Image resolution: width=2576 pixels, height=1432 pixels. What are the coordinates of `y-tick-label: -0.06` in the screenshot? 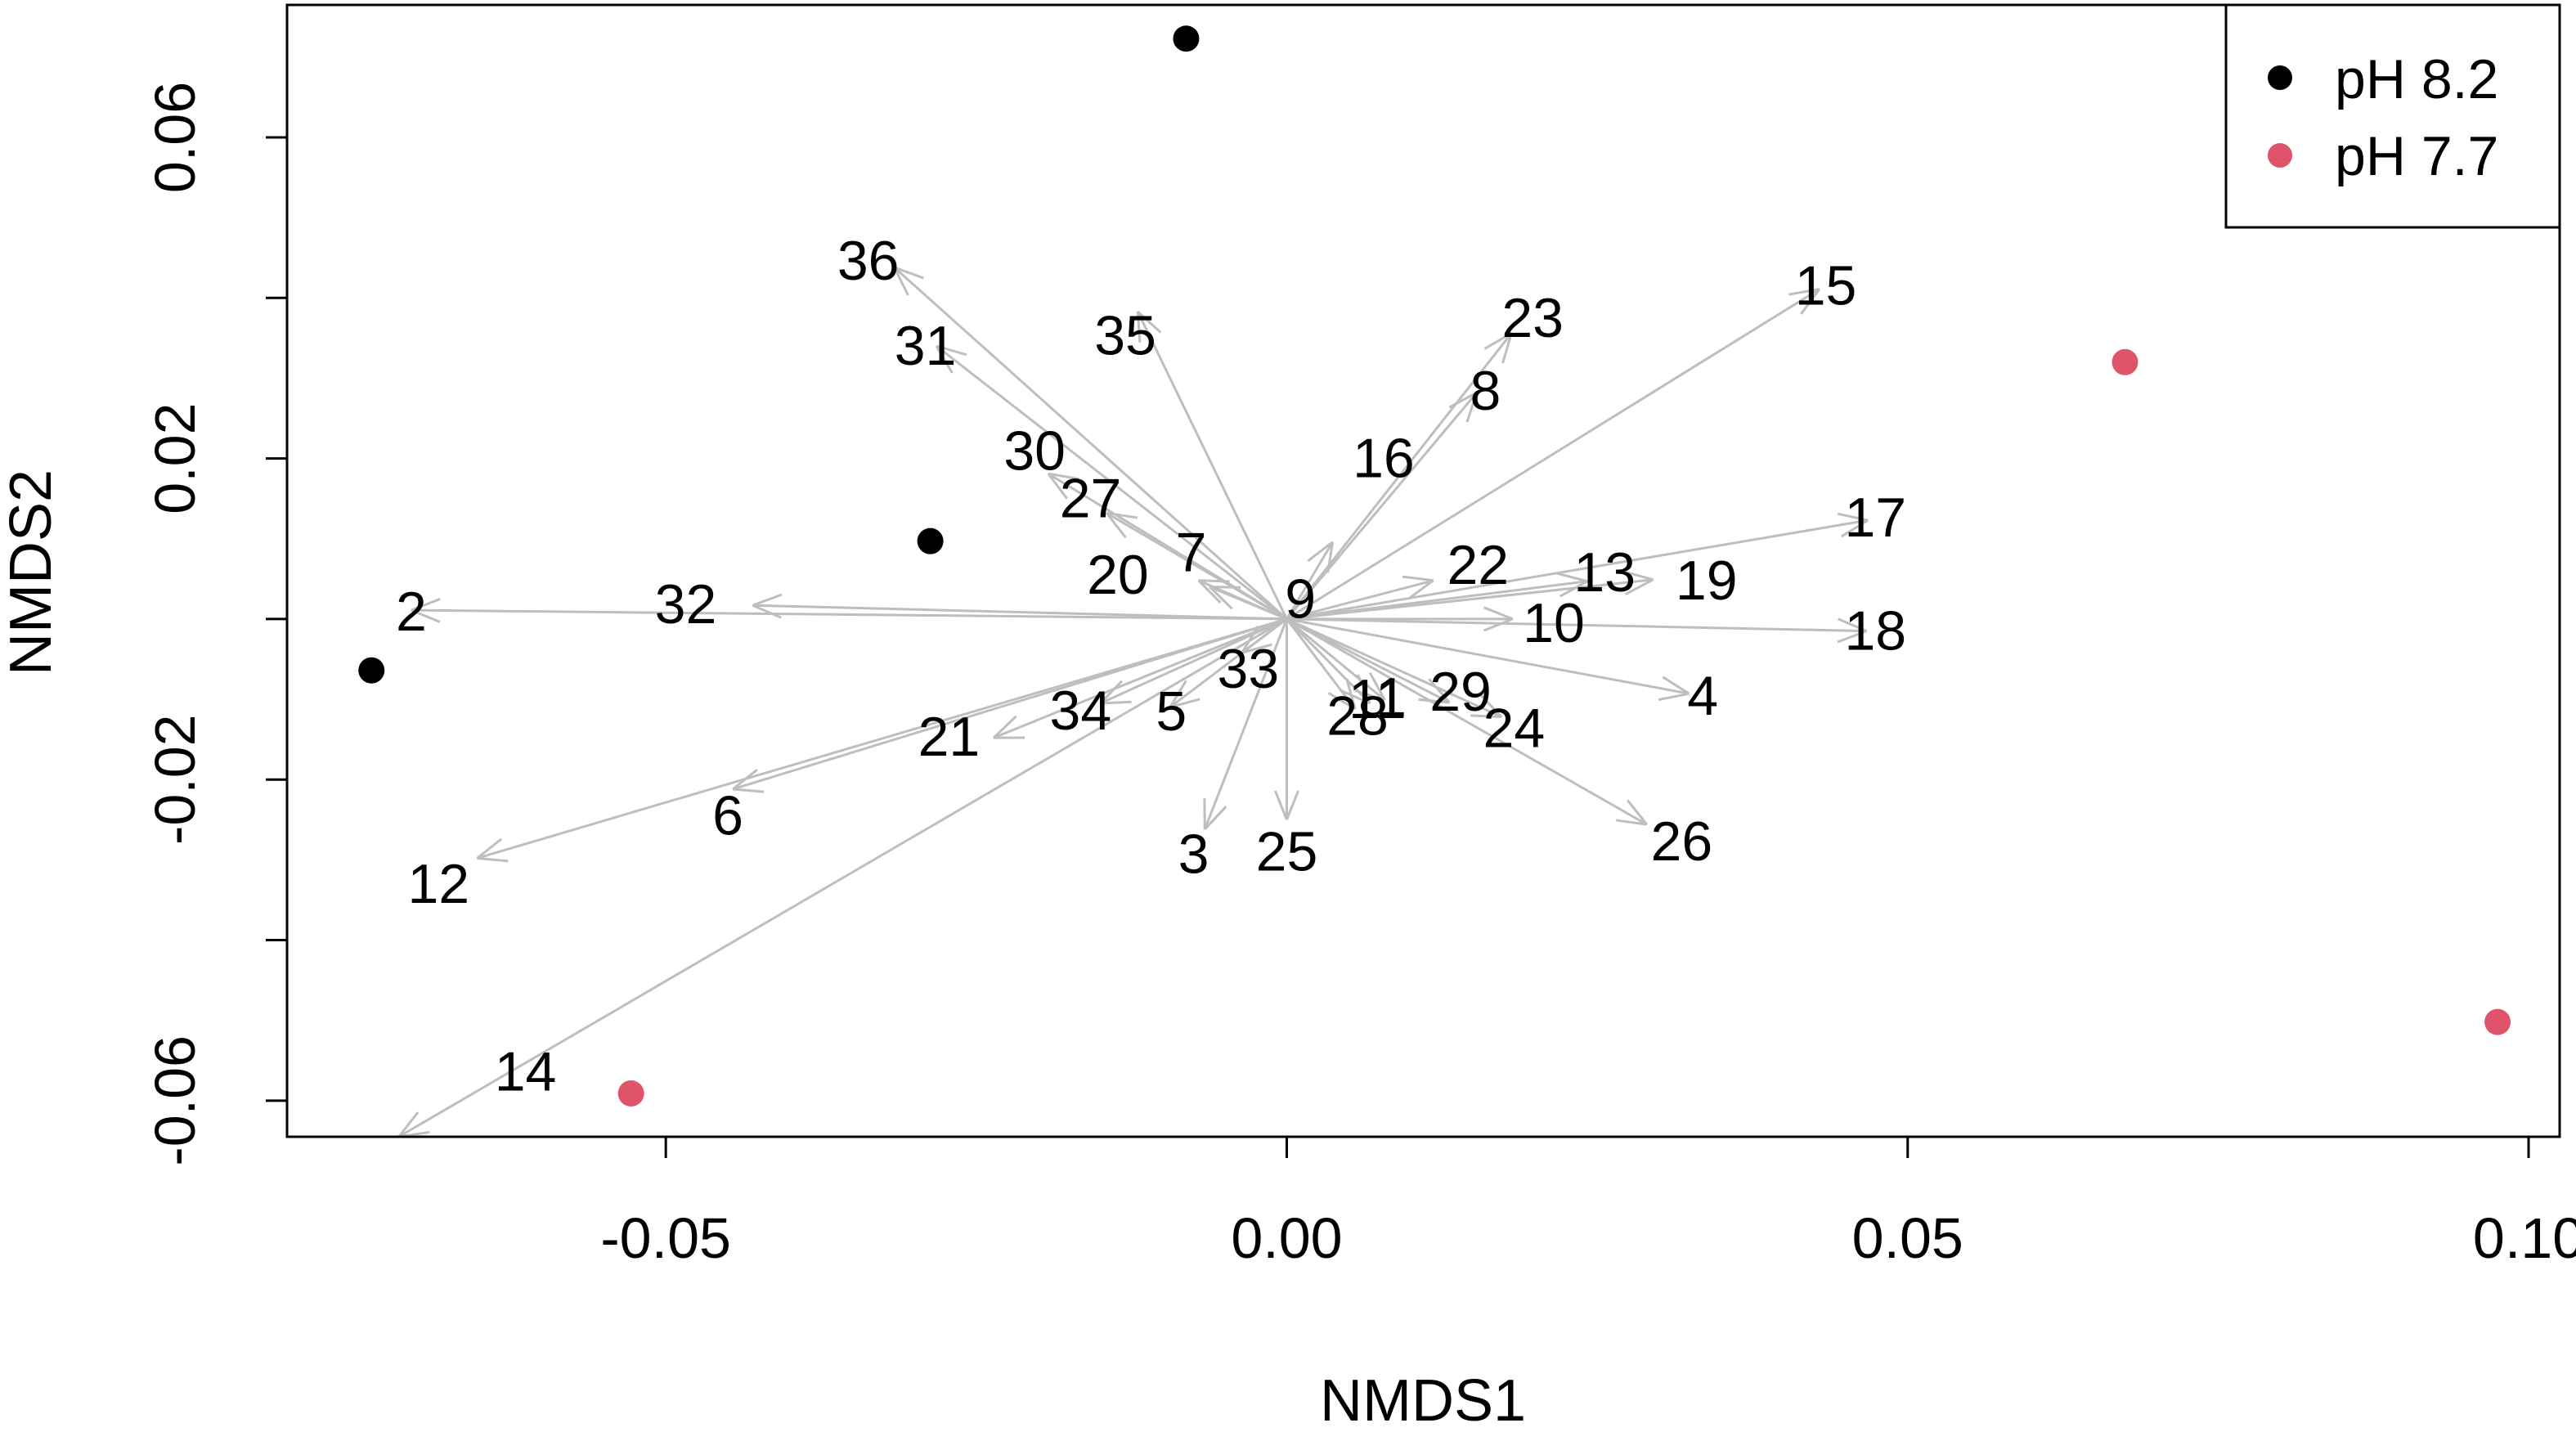 It's located at (175, 1100).